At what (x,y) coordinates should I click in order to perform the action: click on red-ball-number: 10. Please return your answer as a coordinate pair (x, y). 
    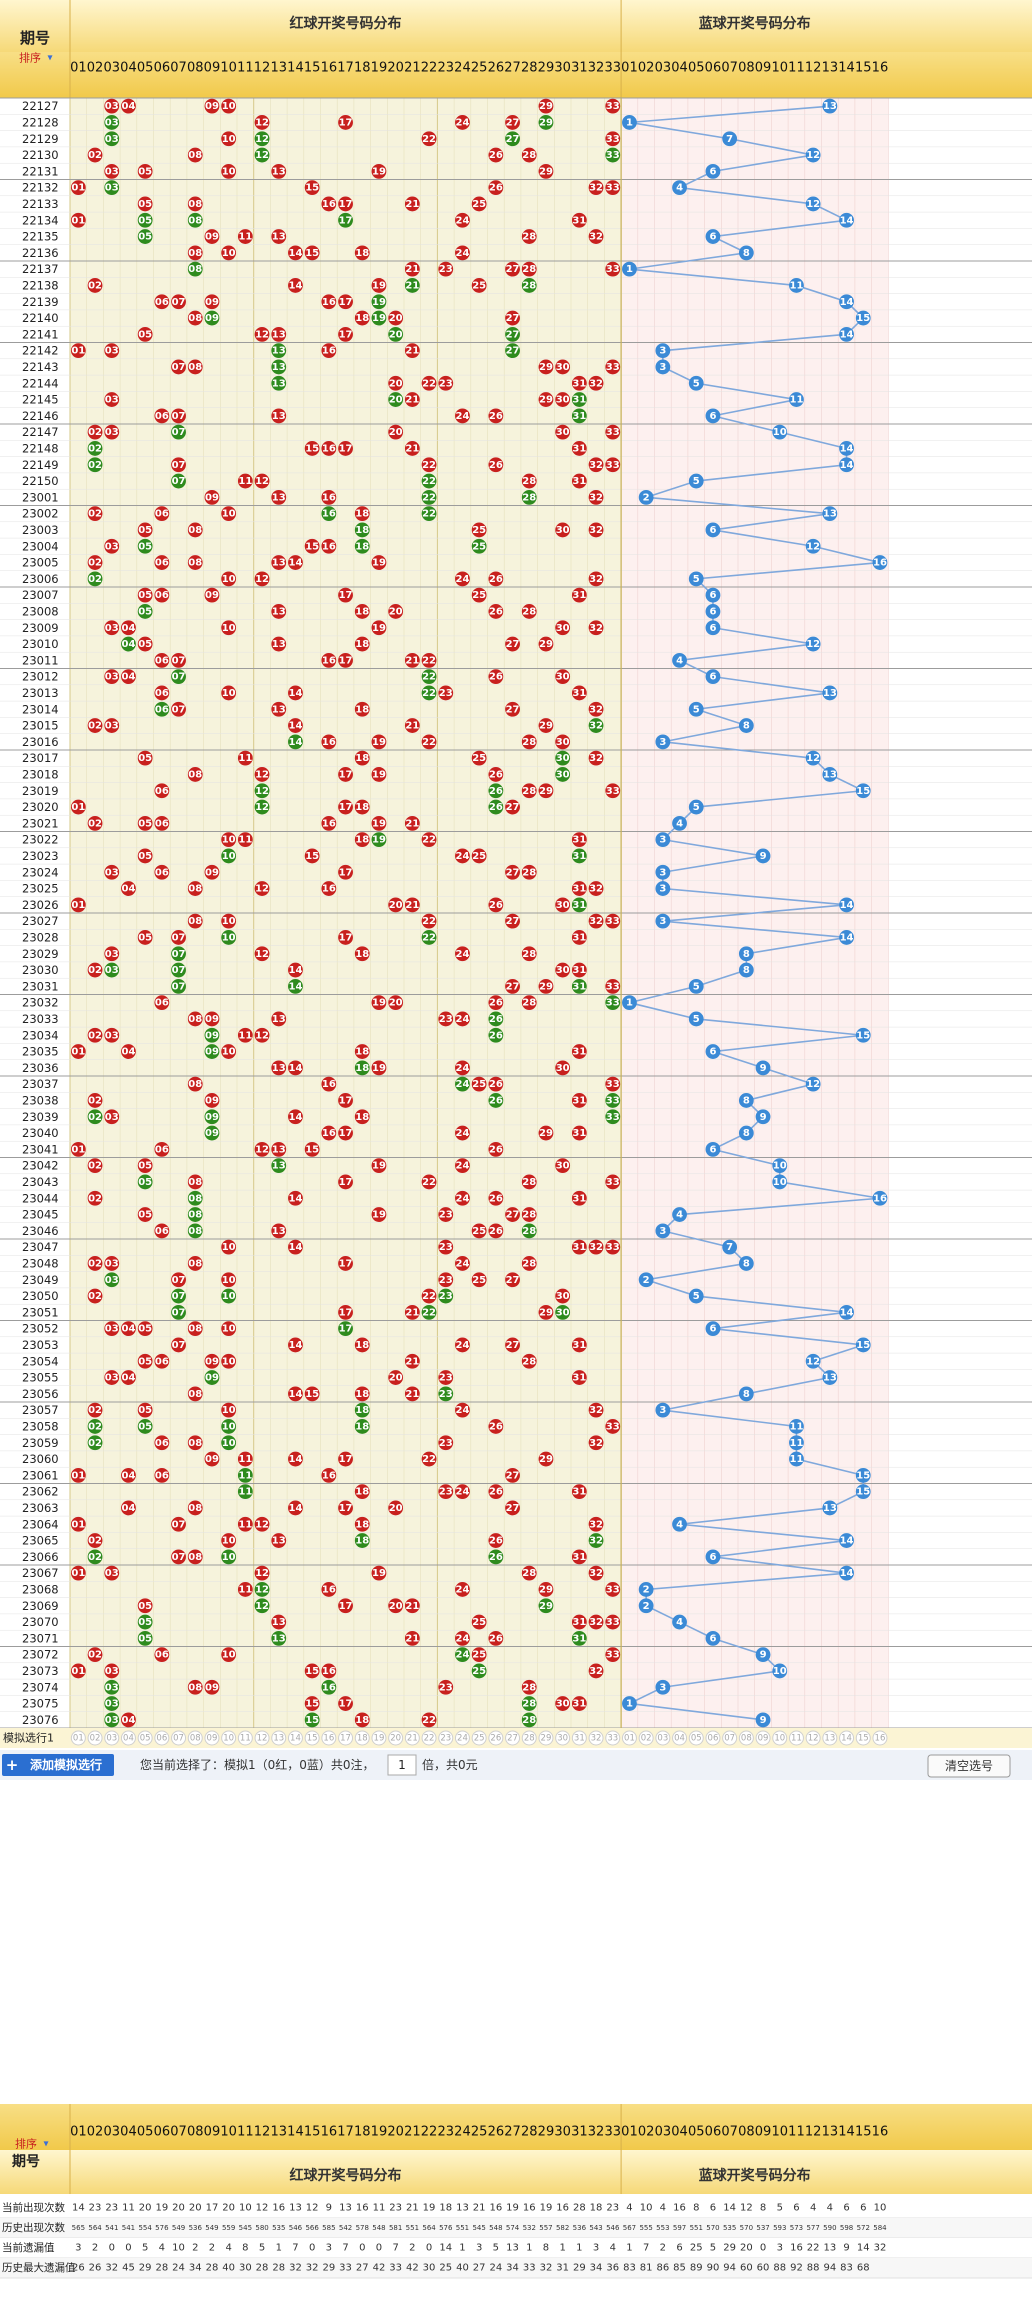
    Looking at the image, I should click on (229, 628).